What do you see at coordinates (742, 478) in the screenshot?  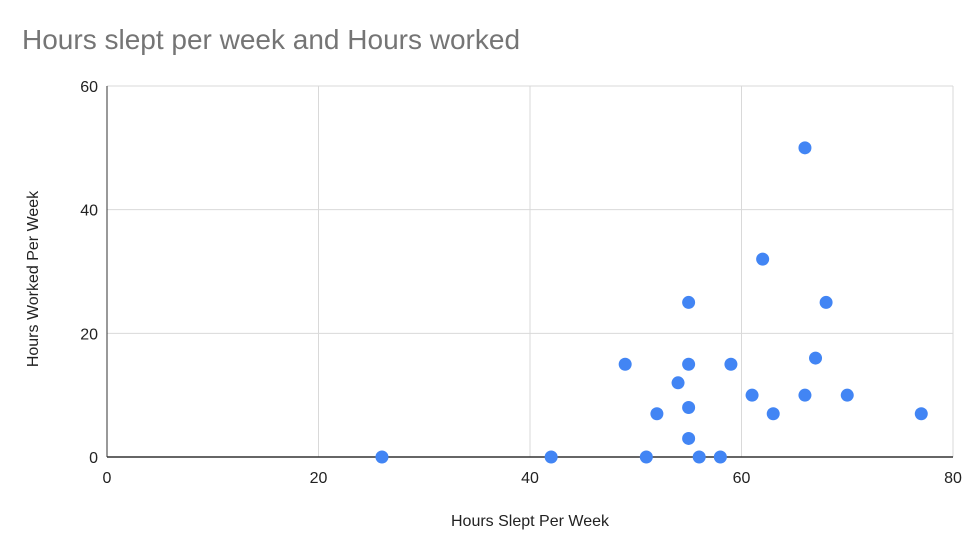 I see `x-tick-label: 60` at bounding box center [742, 478].